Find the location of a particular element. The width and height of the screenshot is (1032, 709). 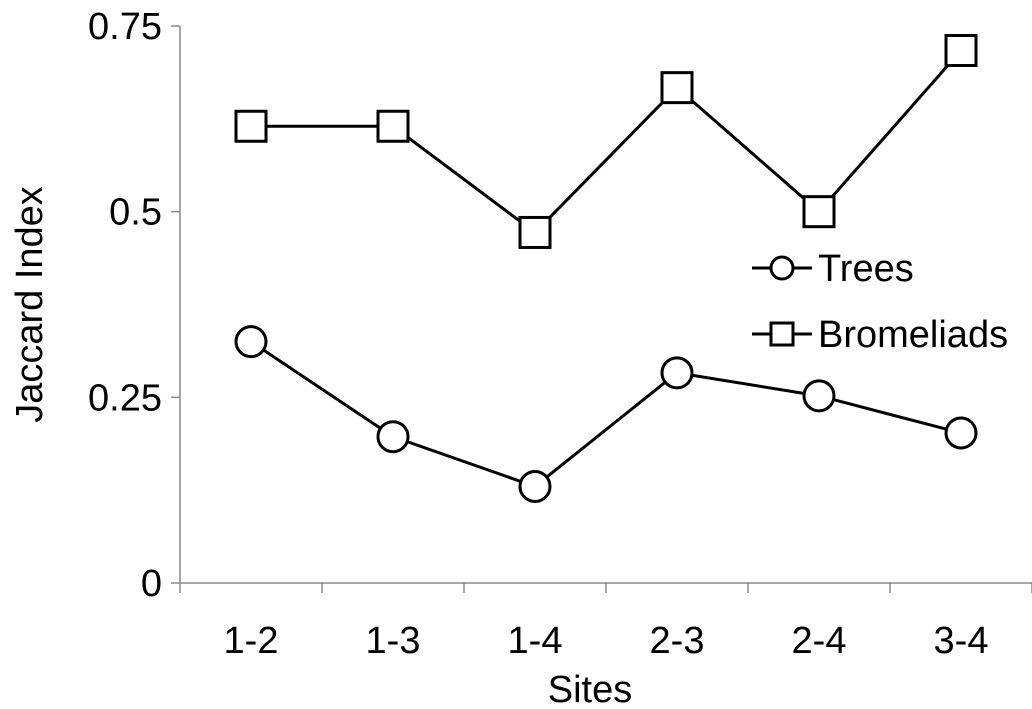

legend-item-bromeliads: Bromeliads is located at coordinates (880, 335).